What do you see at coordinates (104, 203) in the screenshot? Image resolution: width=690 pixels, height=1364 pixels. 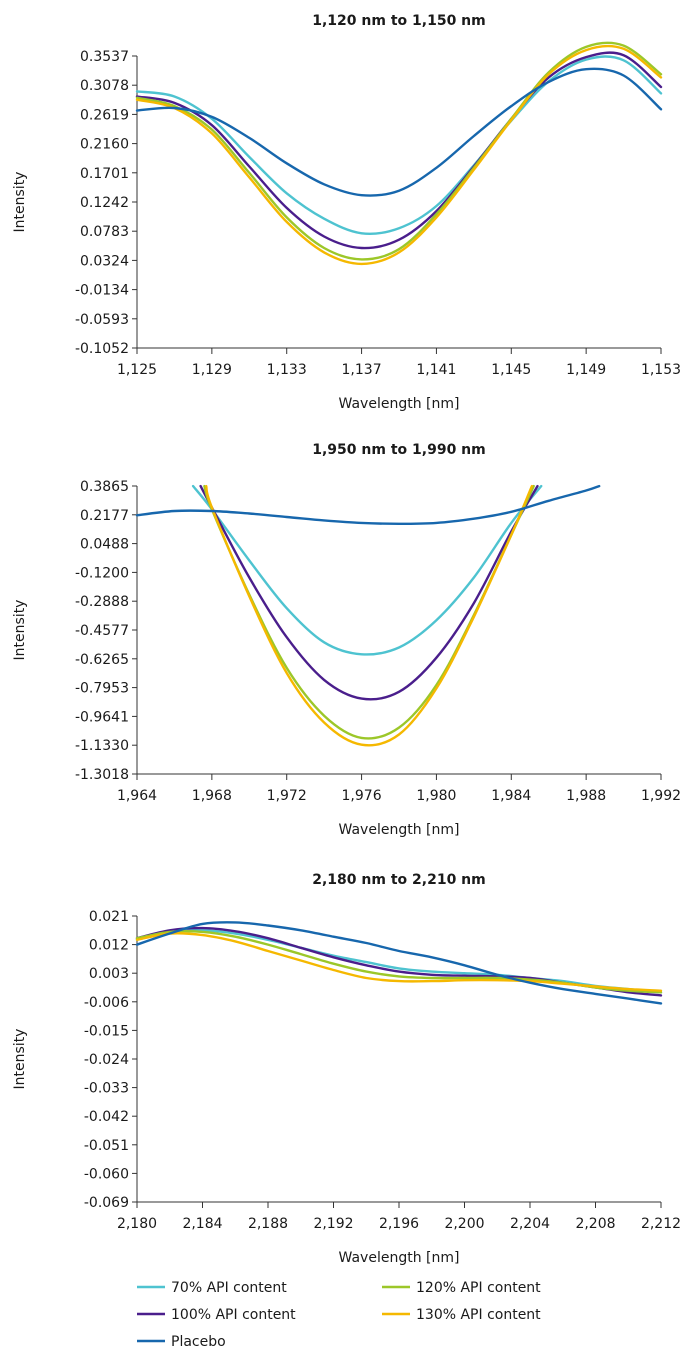 I see `y-tick-label: 0.1242` at bounding box center [104, 203].